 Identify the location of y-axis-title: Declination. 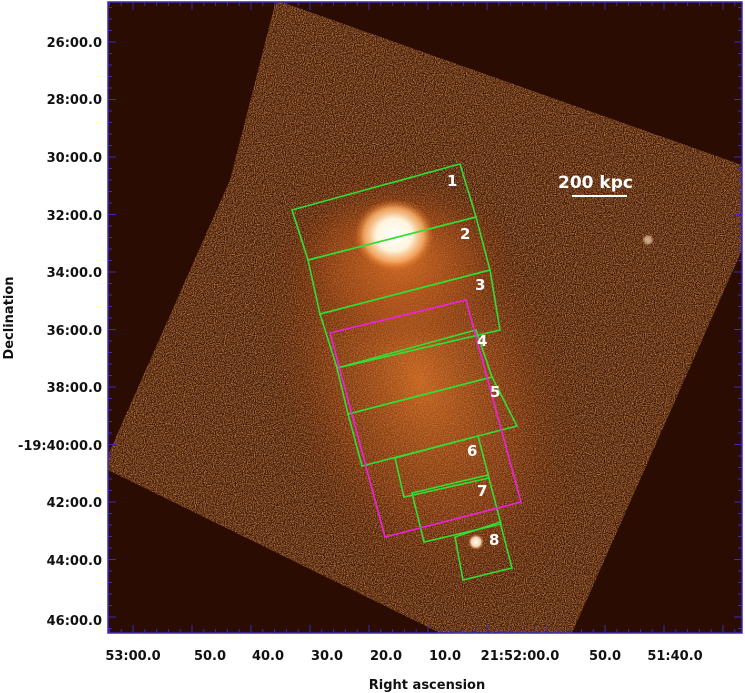
(9, 317).